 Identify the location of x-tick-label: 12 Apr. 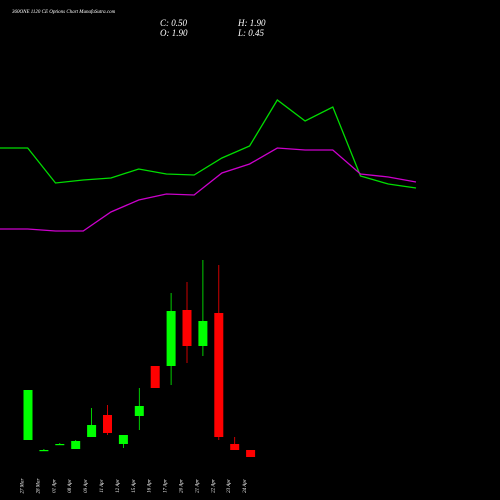
(118, 486).